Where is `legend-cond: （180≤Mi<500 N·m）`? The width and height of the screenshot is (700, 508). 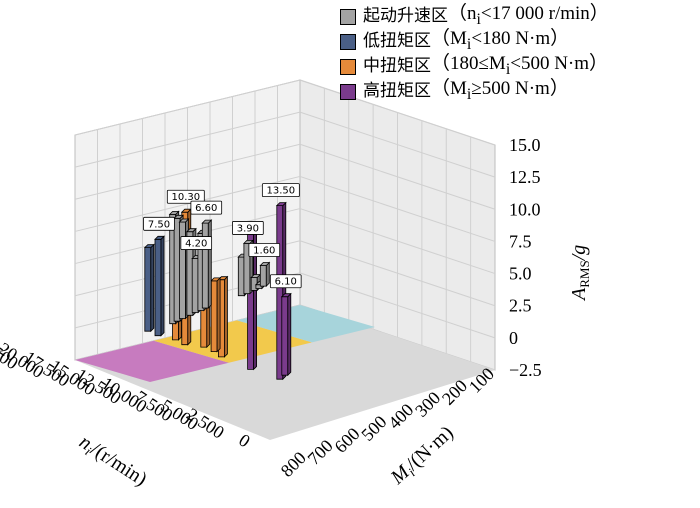 legend-cond: （180≤Mi<500 N·m） is located at coordinates (520, 65).